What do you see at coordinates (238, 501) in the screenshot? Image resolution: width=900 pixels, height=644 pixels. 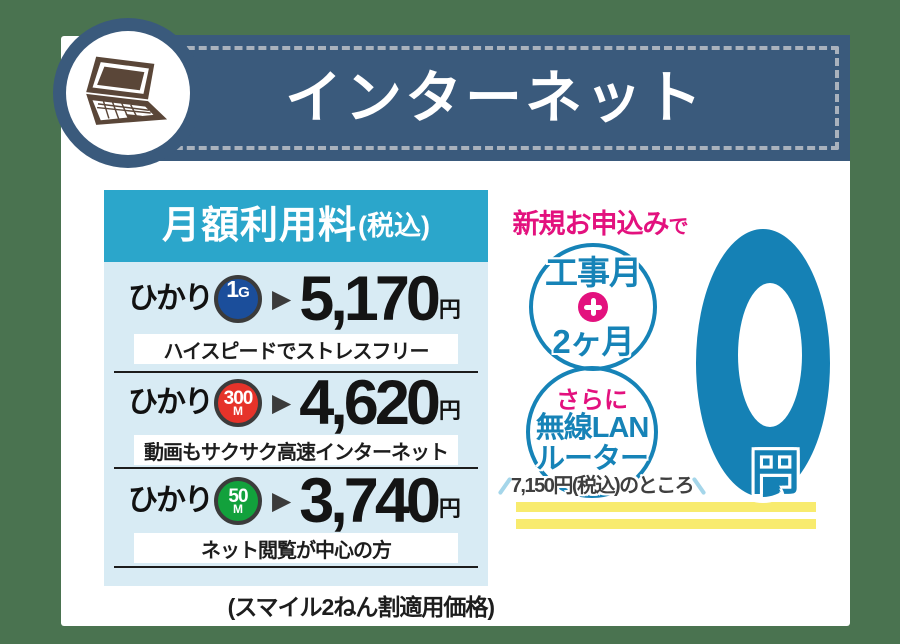 I see `speed-badge-50m: 50 M` at bounding box center [238, 501].